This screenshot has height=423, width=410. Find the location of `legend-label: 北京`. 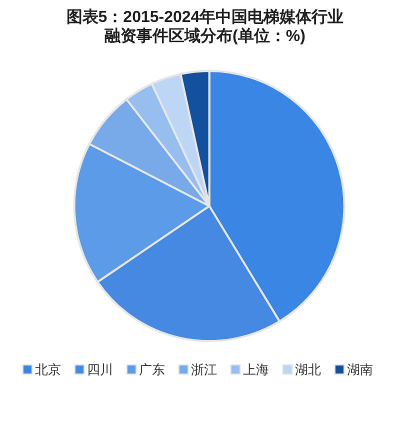

legend-label: 北京 is located at coordinates (48, 369).